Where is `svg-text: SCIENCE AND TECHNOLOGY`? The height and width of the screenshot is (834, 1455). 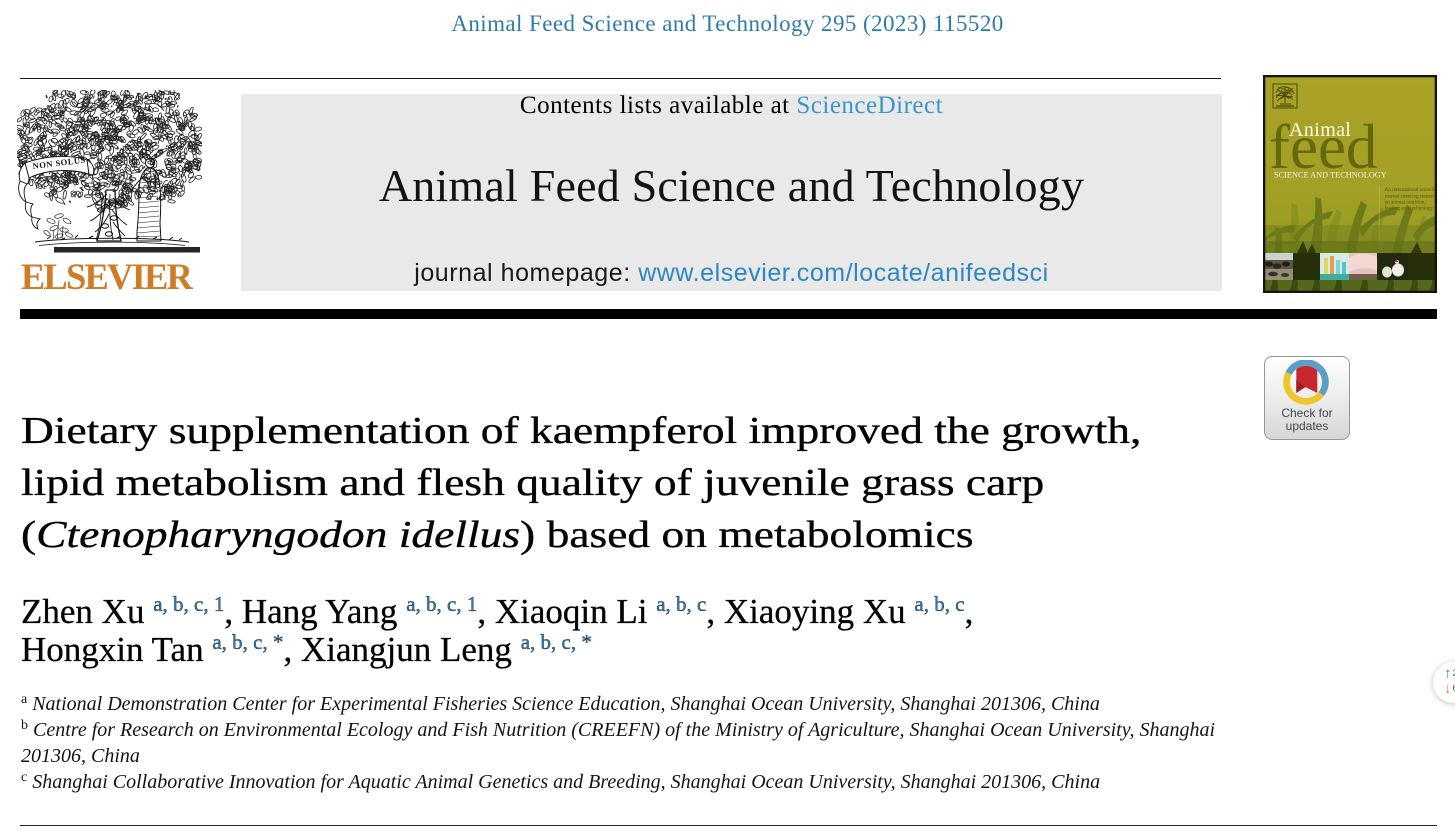
svg-text: SCIENCE AND TECHNOLOGY is located at coordinates (1330, 175).